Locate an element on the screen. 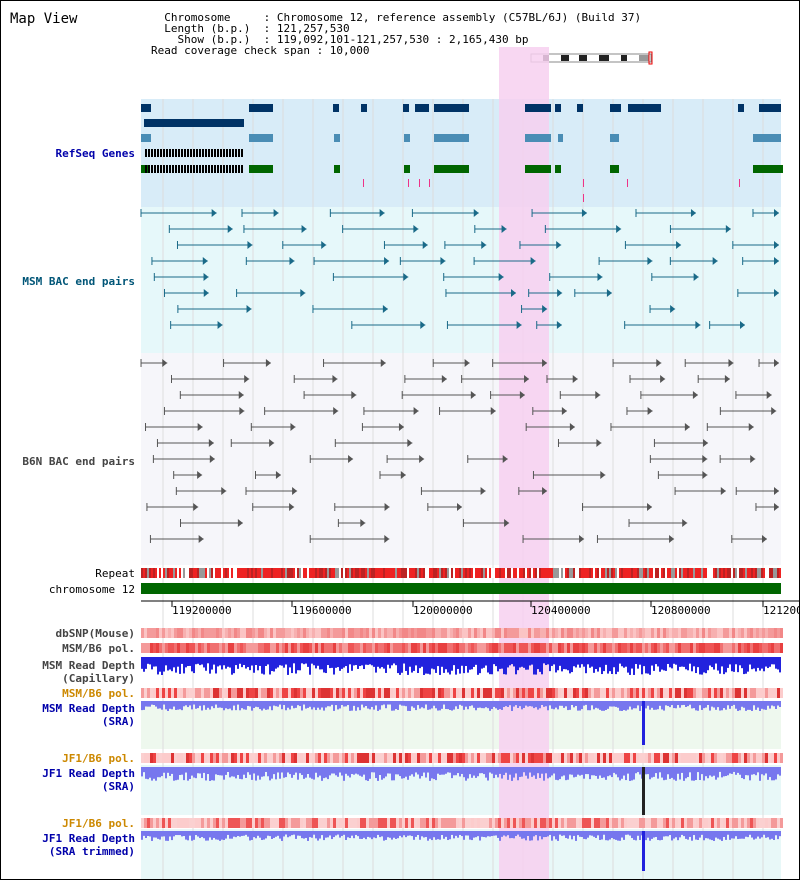  gene-feature is located at coordinates (336, 108).